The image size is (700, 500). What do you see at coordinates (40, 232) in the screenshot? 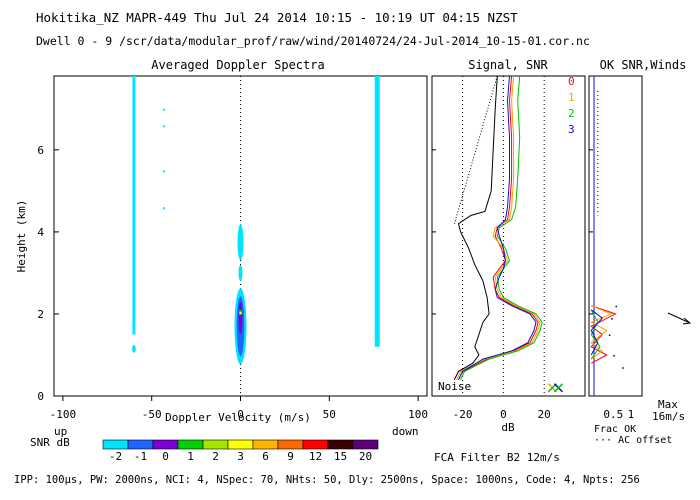
I see `height-tick-label: 4` at bounding box center [40, 232].